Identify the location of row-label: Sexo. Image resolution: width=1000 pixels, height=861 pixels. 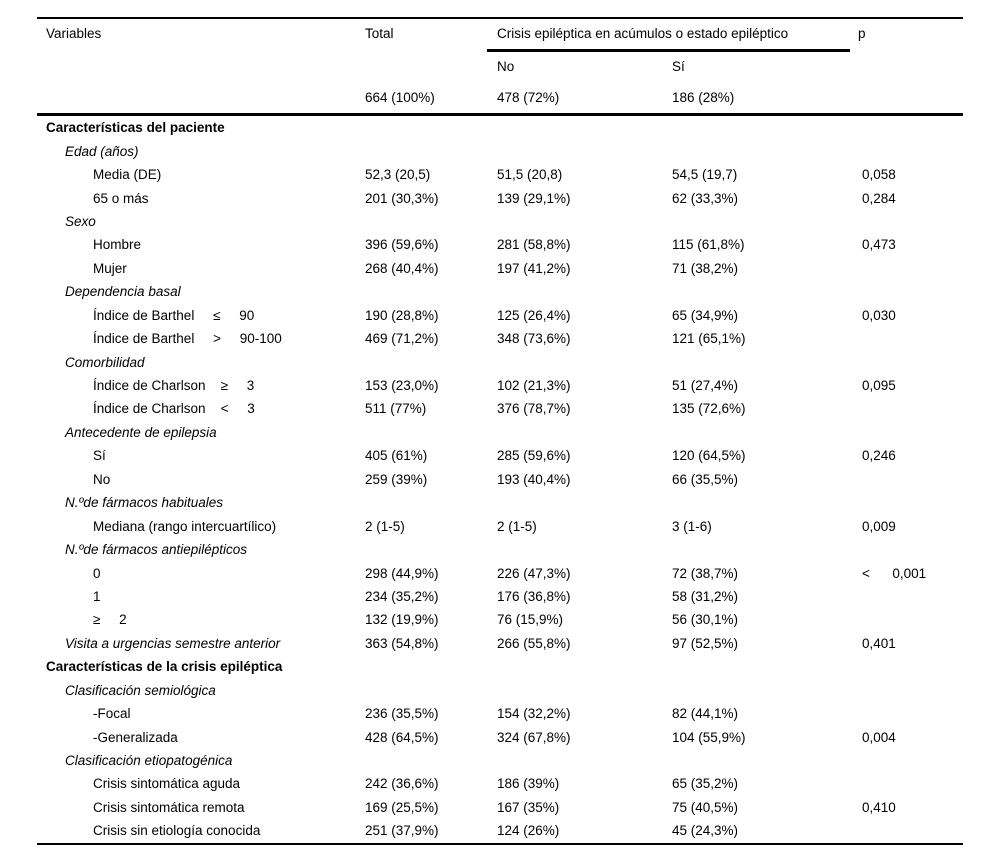
(80, 221).